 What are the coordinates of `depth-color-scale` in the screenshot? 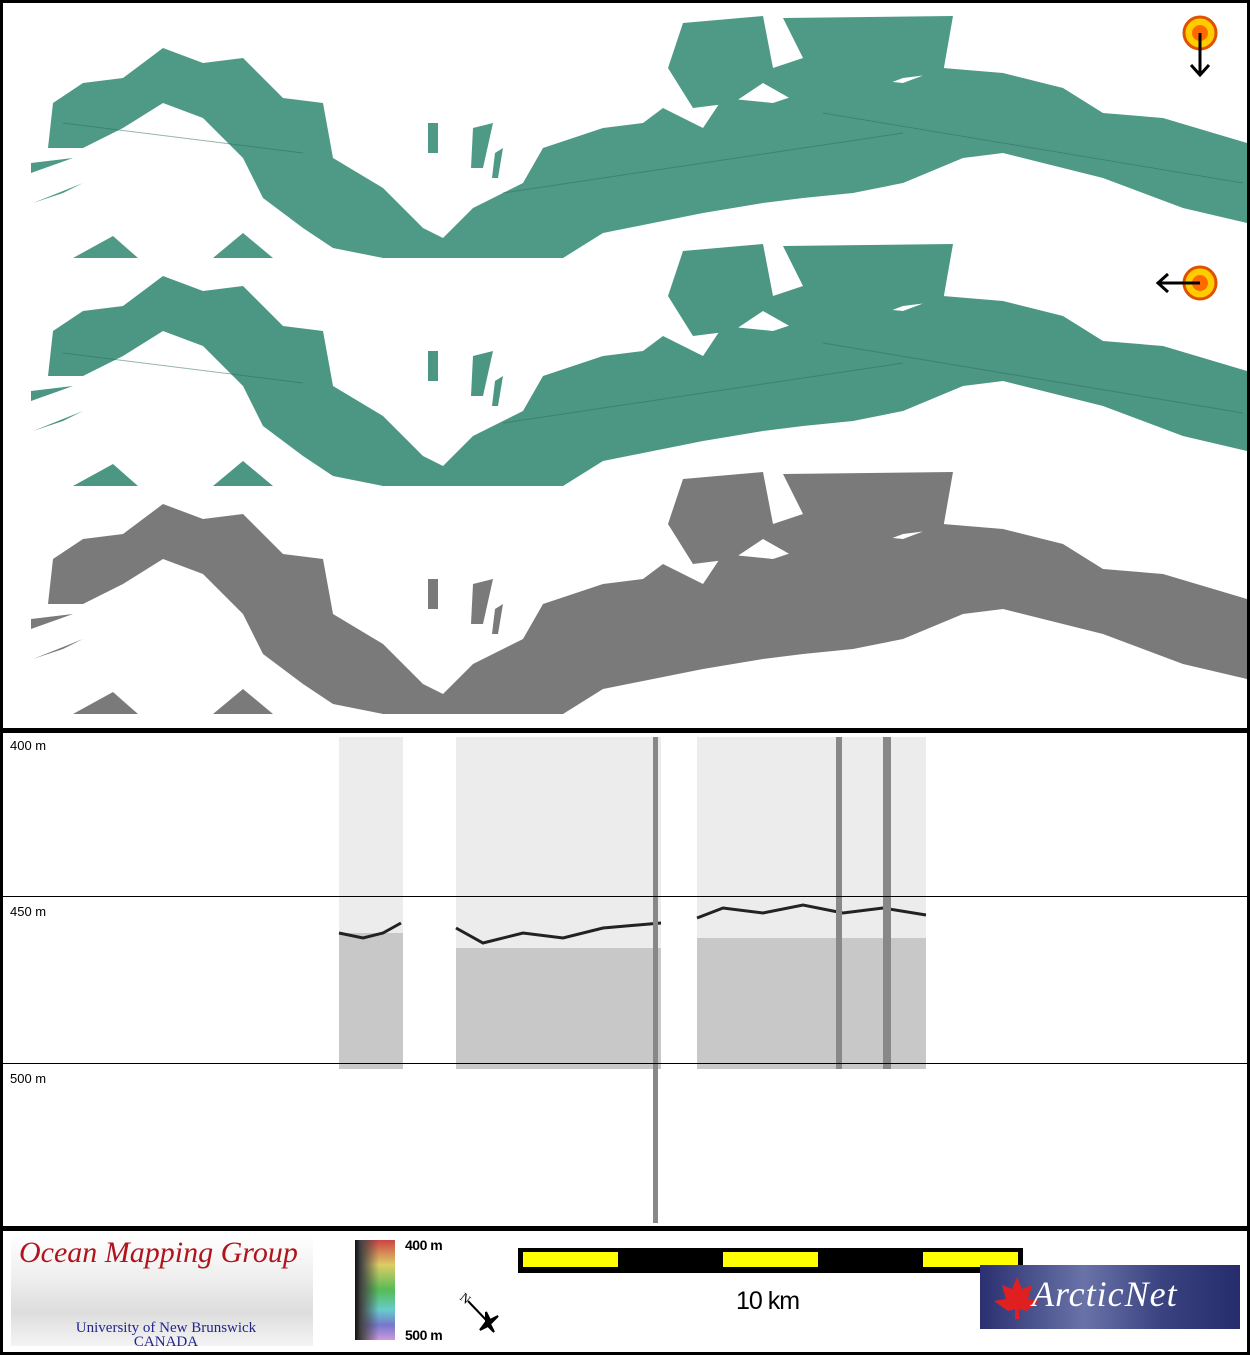 It's located at (375, 1290).